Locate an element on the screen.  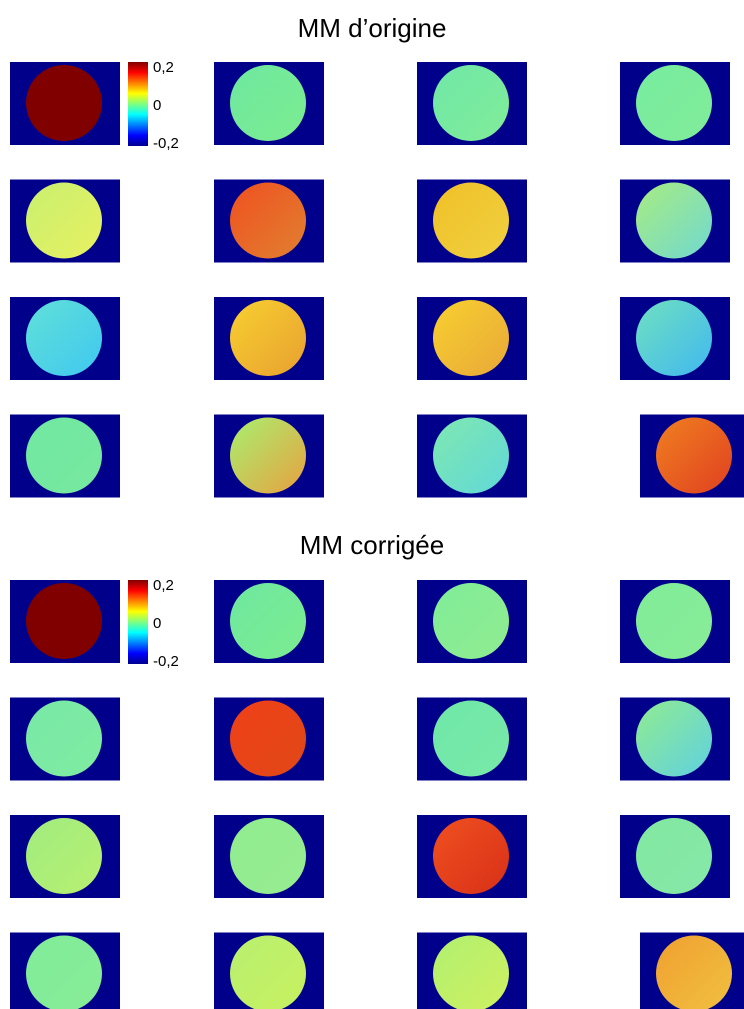
panel-title: MM corrigée is located at coordinates (372, 545).